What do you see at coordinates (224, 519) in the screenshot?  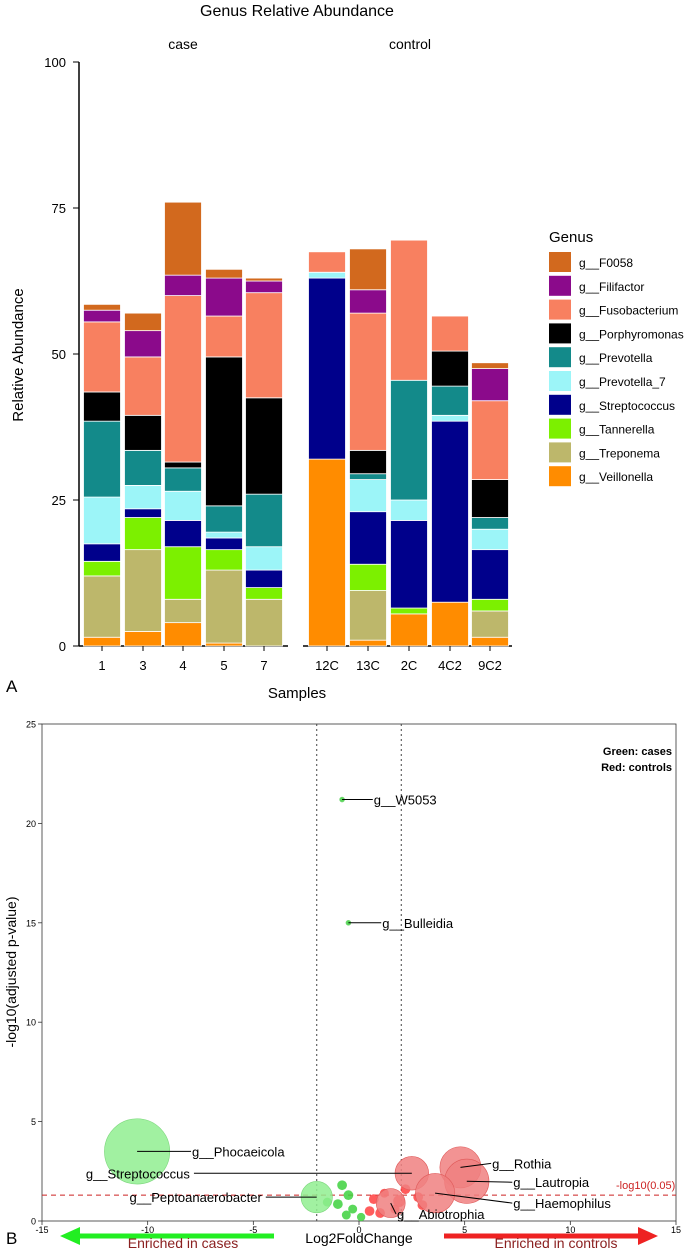 I see `bar-segment-5-prevotella` at bounding box center [224, 519].